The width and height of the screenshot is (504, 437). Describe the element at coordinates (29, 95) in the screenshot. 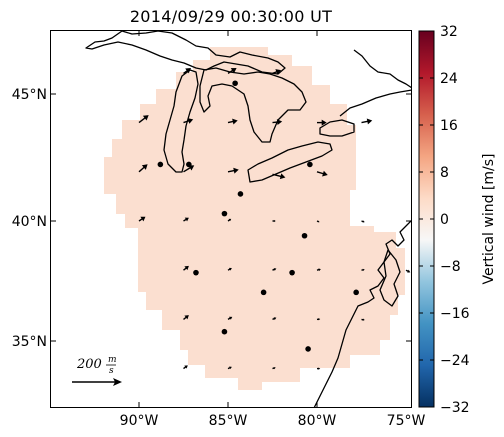

I see `lat-label-45: 45°N` at that location.